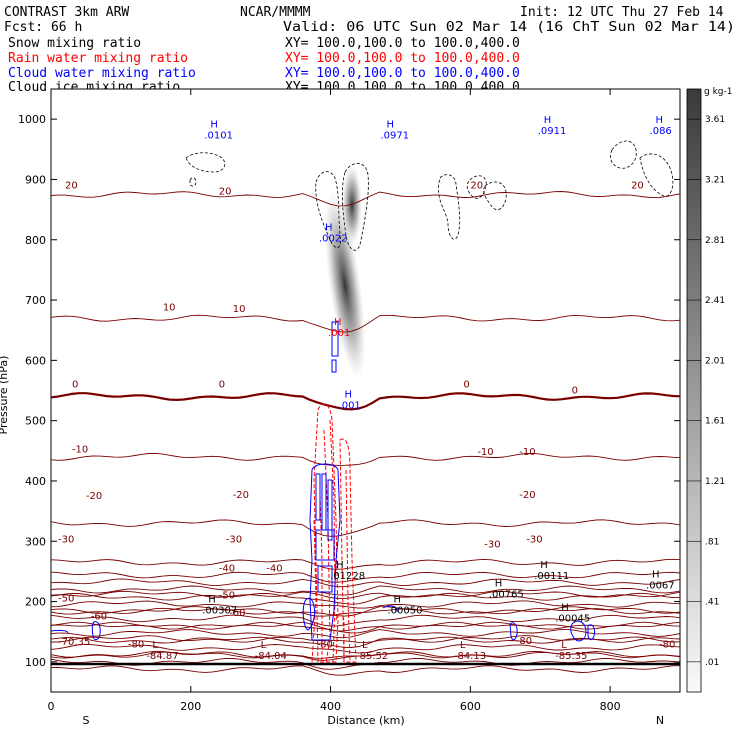 The width and height of the screenshot is (740, 740). Describe the element at coordinates (347, 576) in the screenshot. I see `extremum-value: .01228` at that location.